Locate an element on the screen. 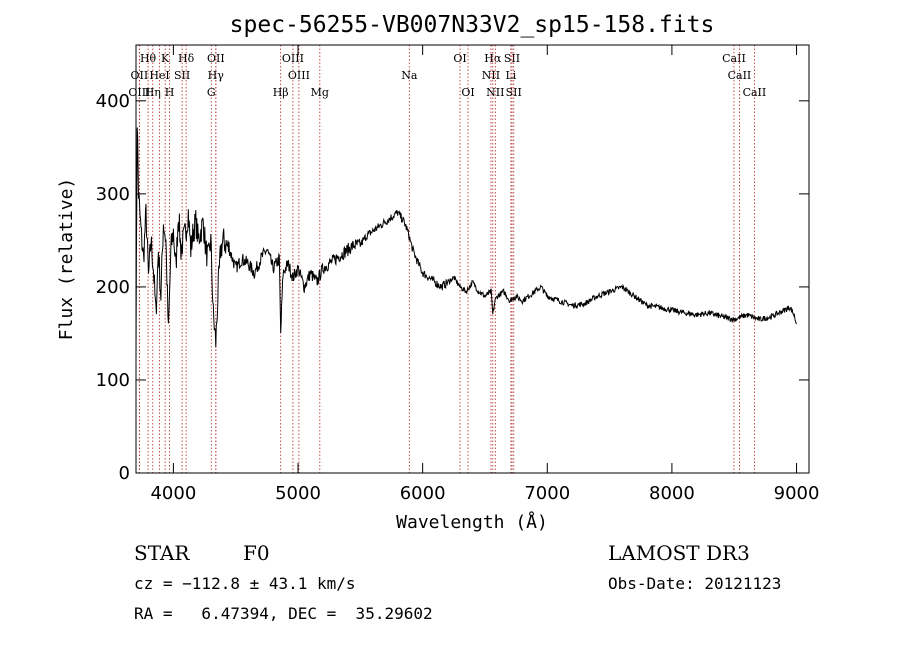 The width and height of the screenshot is (900, 649). line-marker-label: Hβ is located at coordinates (281, 92).